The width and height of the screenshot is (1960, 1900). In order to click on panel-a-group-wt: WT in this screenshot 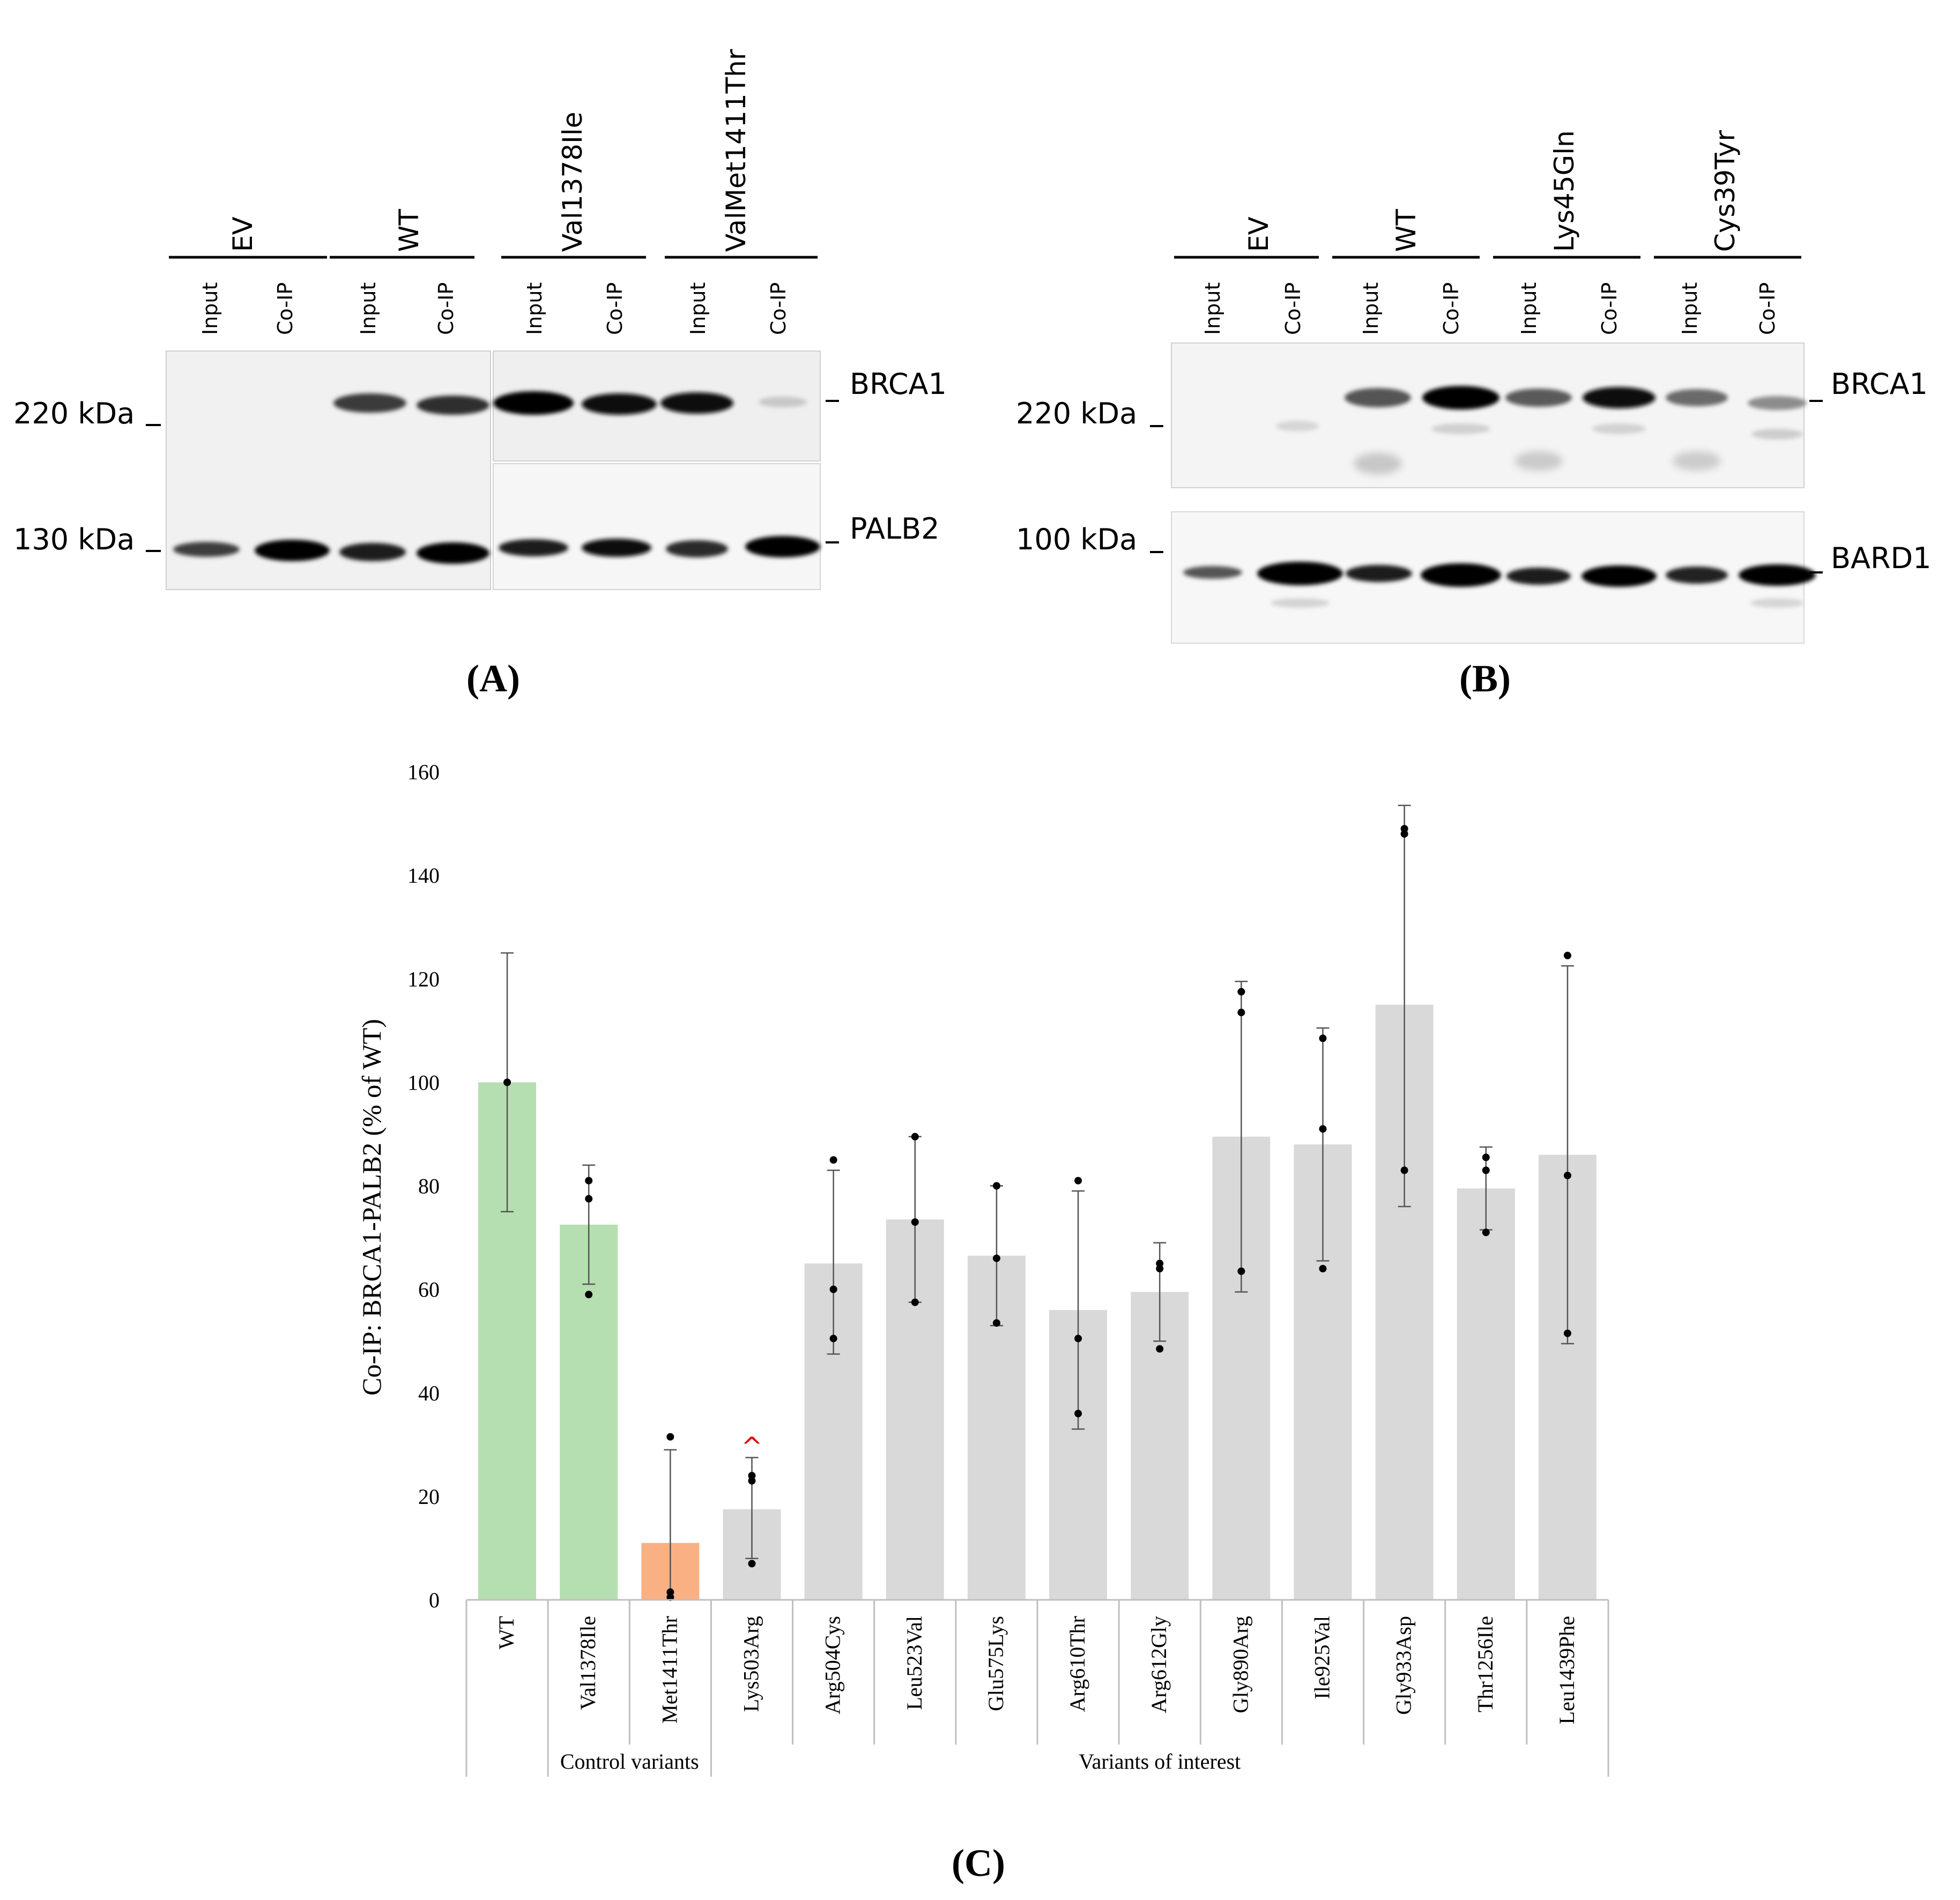, I will do `click(409, 230)`.